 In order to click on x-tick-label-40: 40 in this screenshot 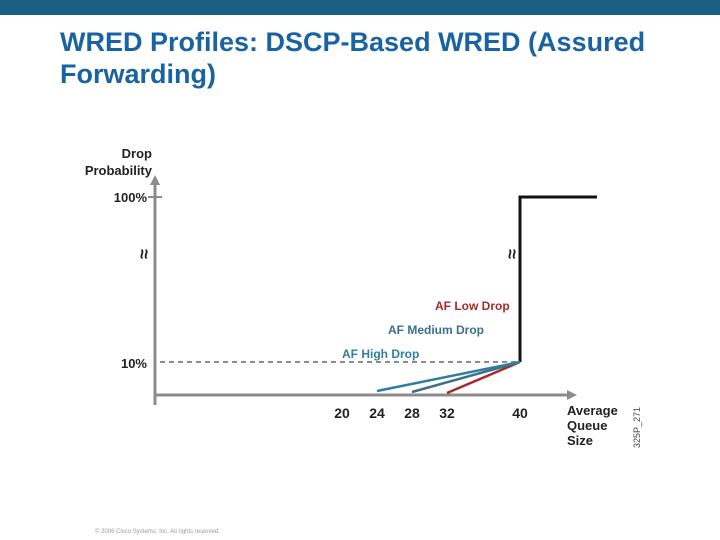, I will do `click(520, 413)`.